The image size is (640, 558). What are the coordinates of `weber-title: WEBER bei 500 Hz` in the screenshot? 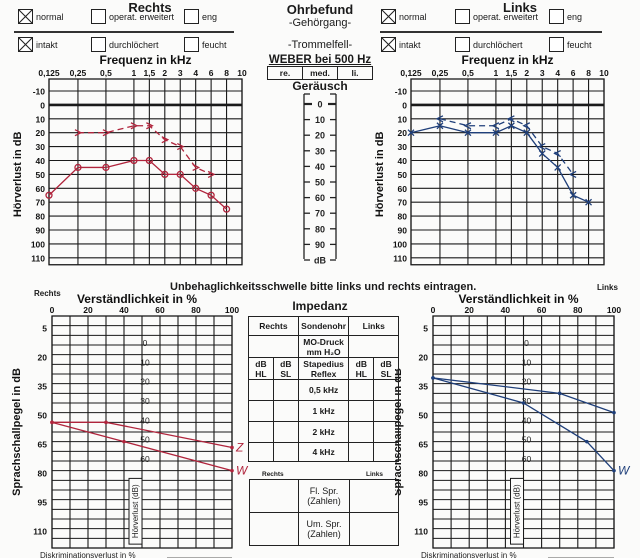 It's located at (320, 60).